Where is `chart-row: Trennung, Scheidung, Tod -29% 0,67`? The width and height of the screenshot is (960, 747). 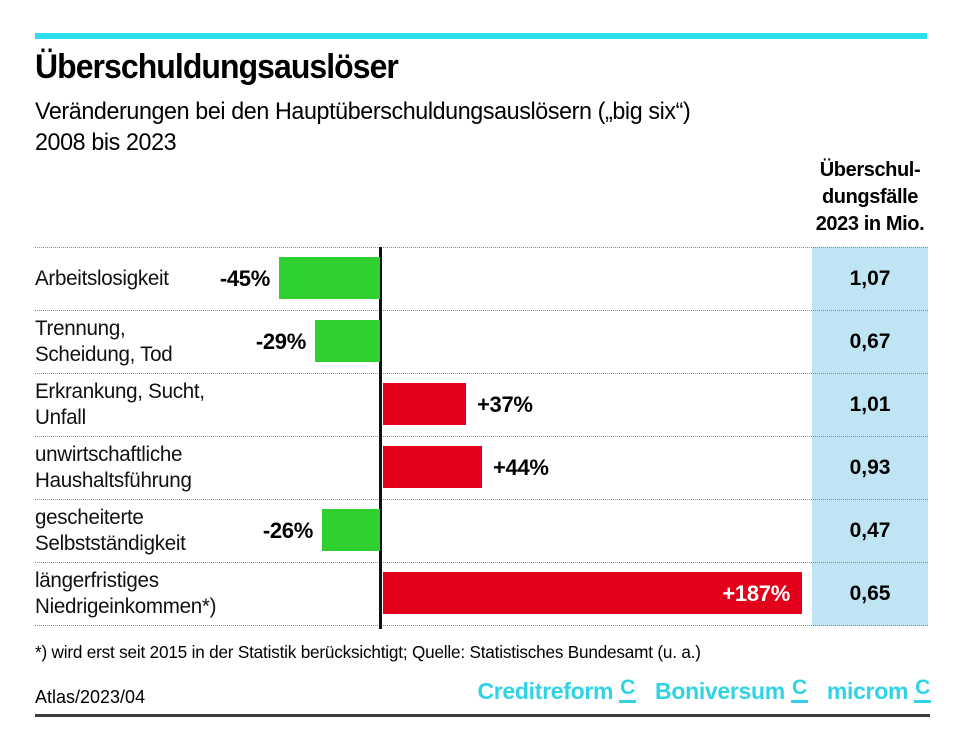
chart-row: Trennung, Scheidung, Tod -29% 0,67 is located at coordinates (481, 341).